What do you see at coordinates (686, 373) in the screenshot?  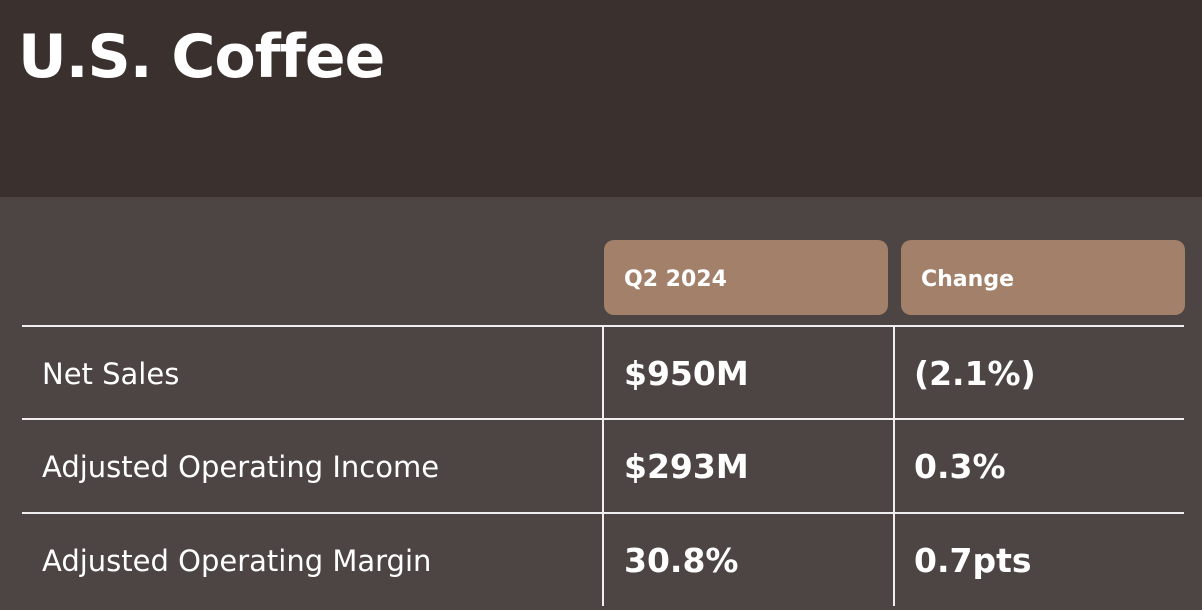 I see `row-value: $950M` at bounding box center [686, 373].